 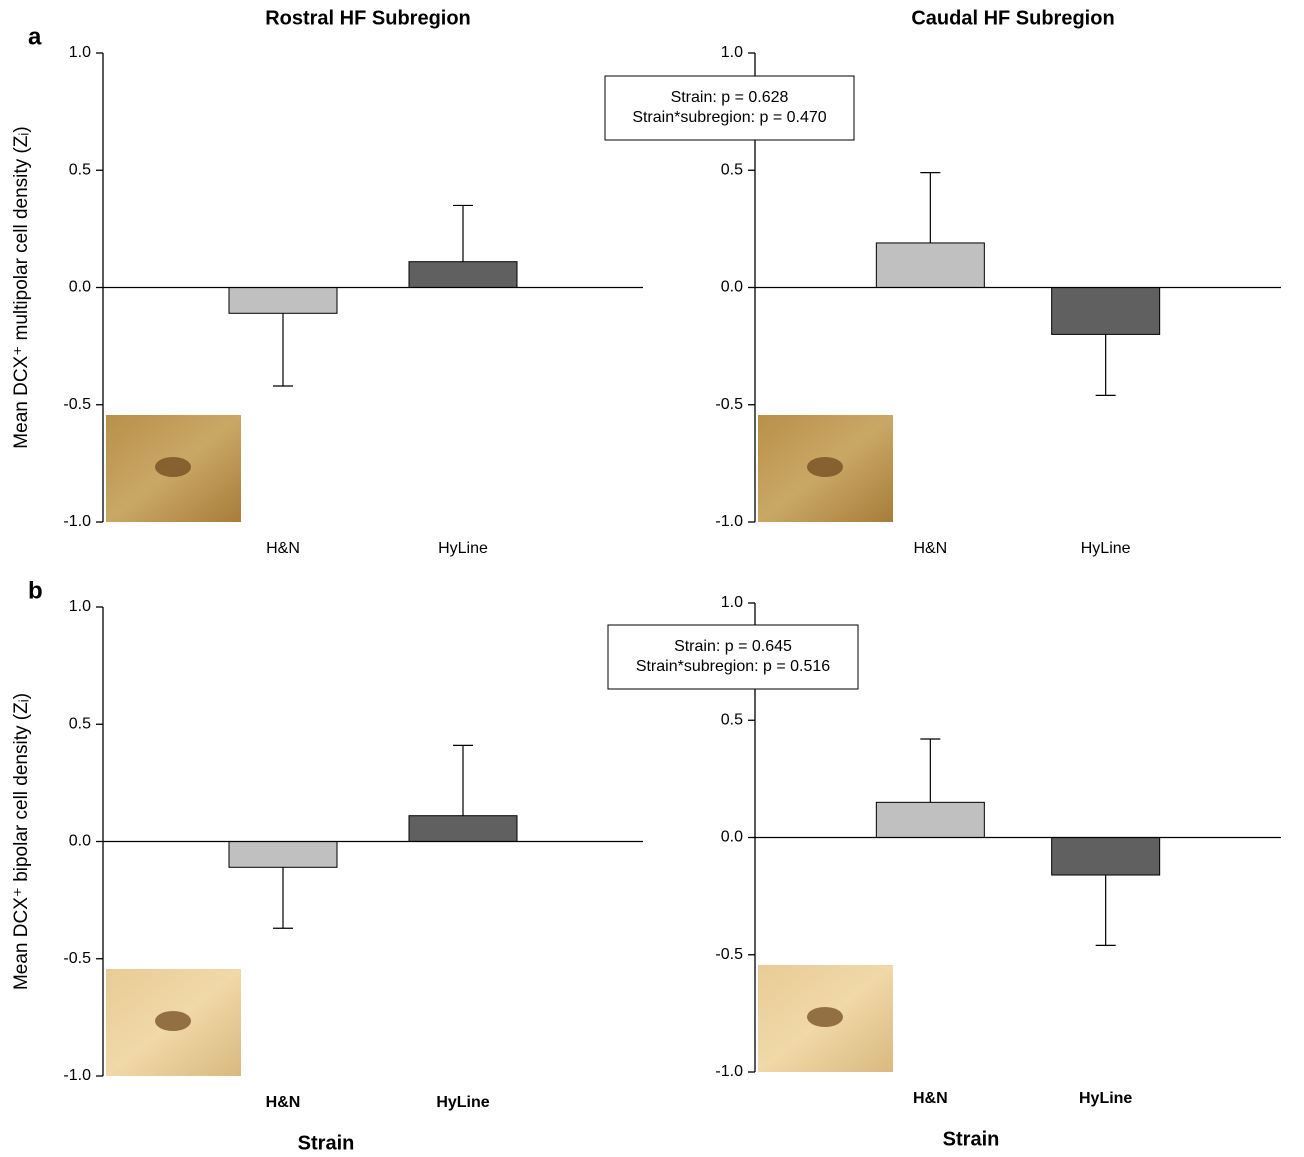 I want to click on panel-label: b, so click(x=35, y=590).